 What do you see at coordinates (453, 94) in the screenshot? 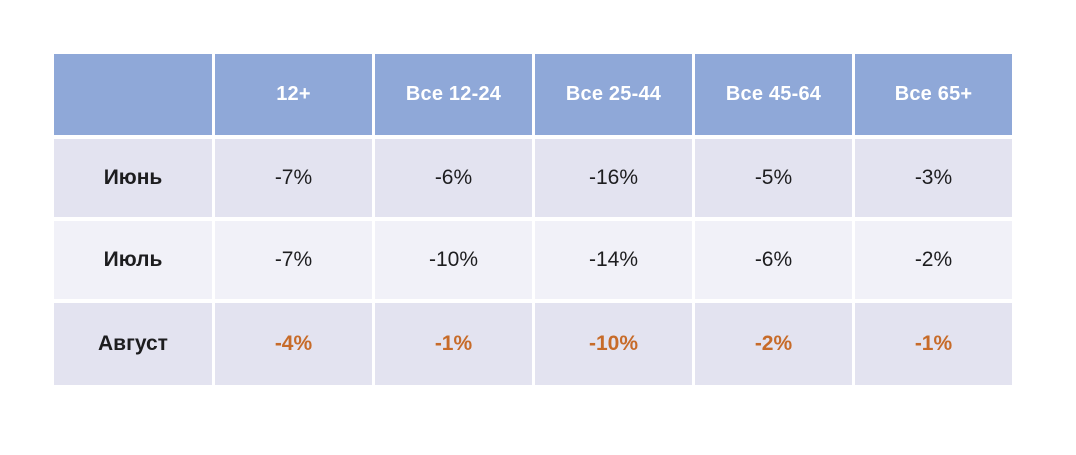
I see `col-header-all-12-24: Все 12-24` at bounding box center [453, 94].